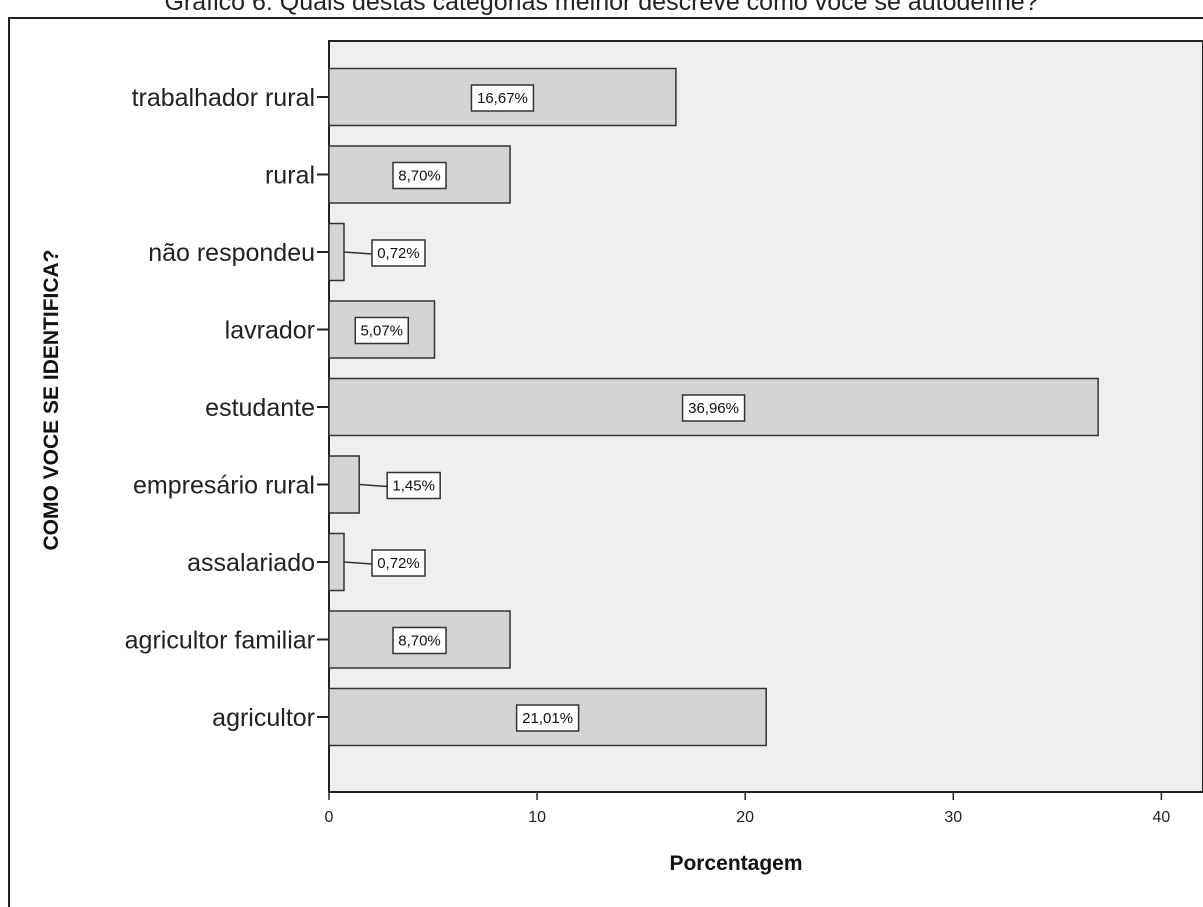 Image resolution: width=1203 pixels, height=907 pixels. I want to click on category-label: agricultor familiar, so click(220, 641).